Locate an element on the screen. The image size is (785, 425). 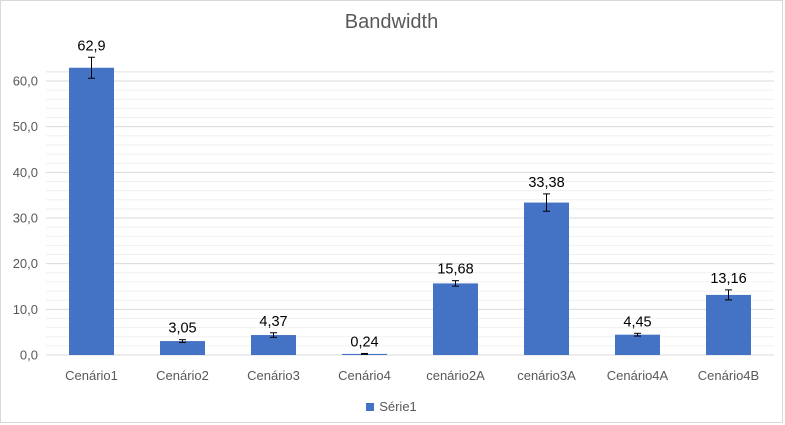
x-tick-label: Cenário2 is located at coordinates (182, 375).